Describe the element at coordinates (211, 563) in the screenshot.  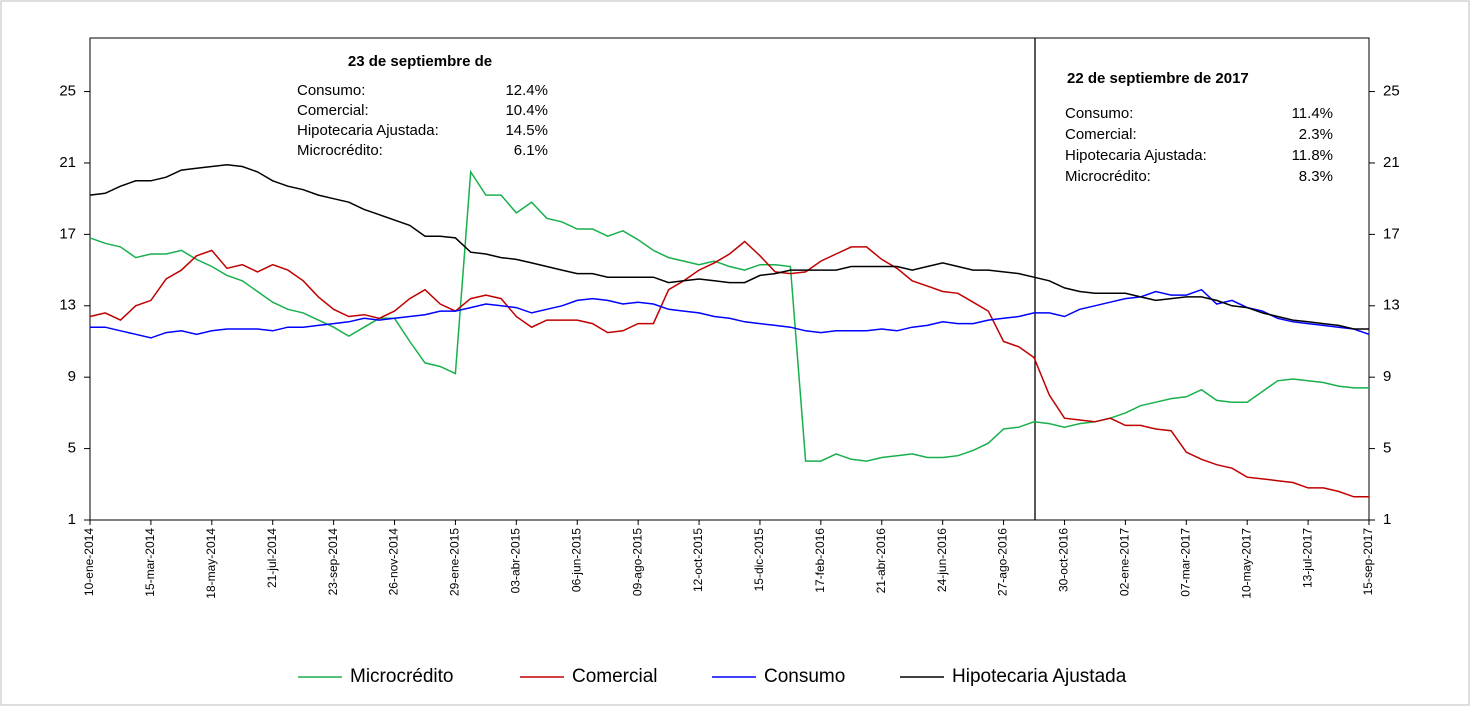
I see `x-tick-label: 18-may-2014` at that location.